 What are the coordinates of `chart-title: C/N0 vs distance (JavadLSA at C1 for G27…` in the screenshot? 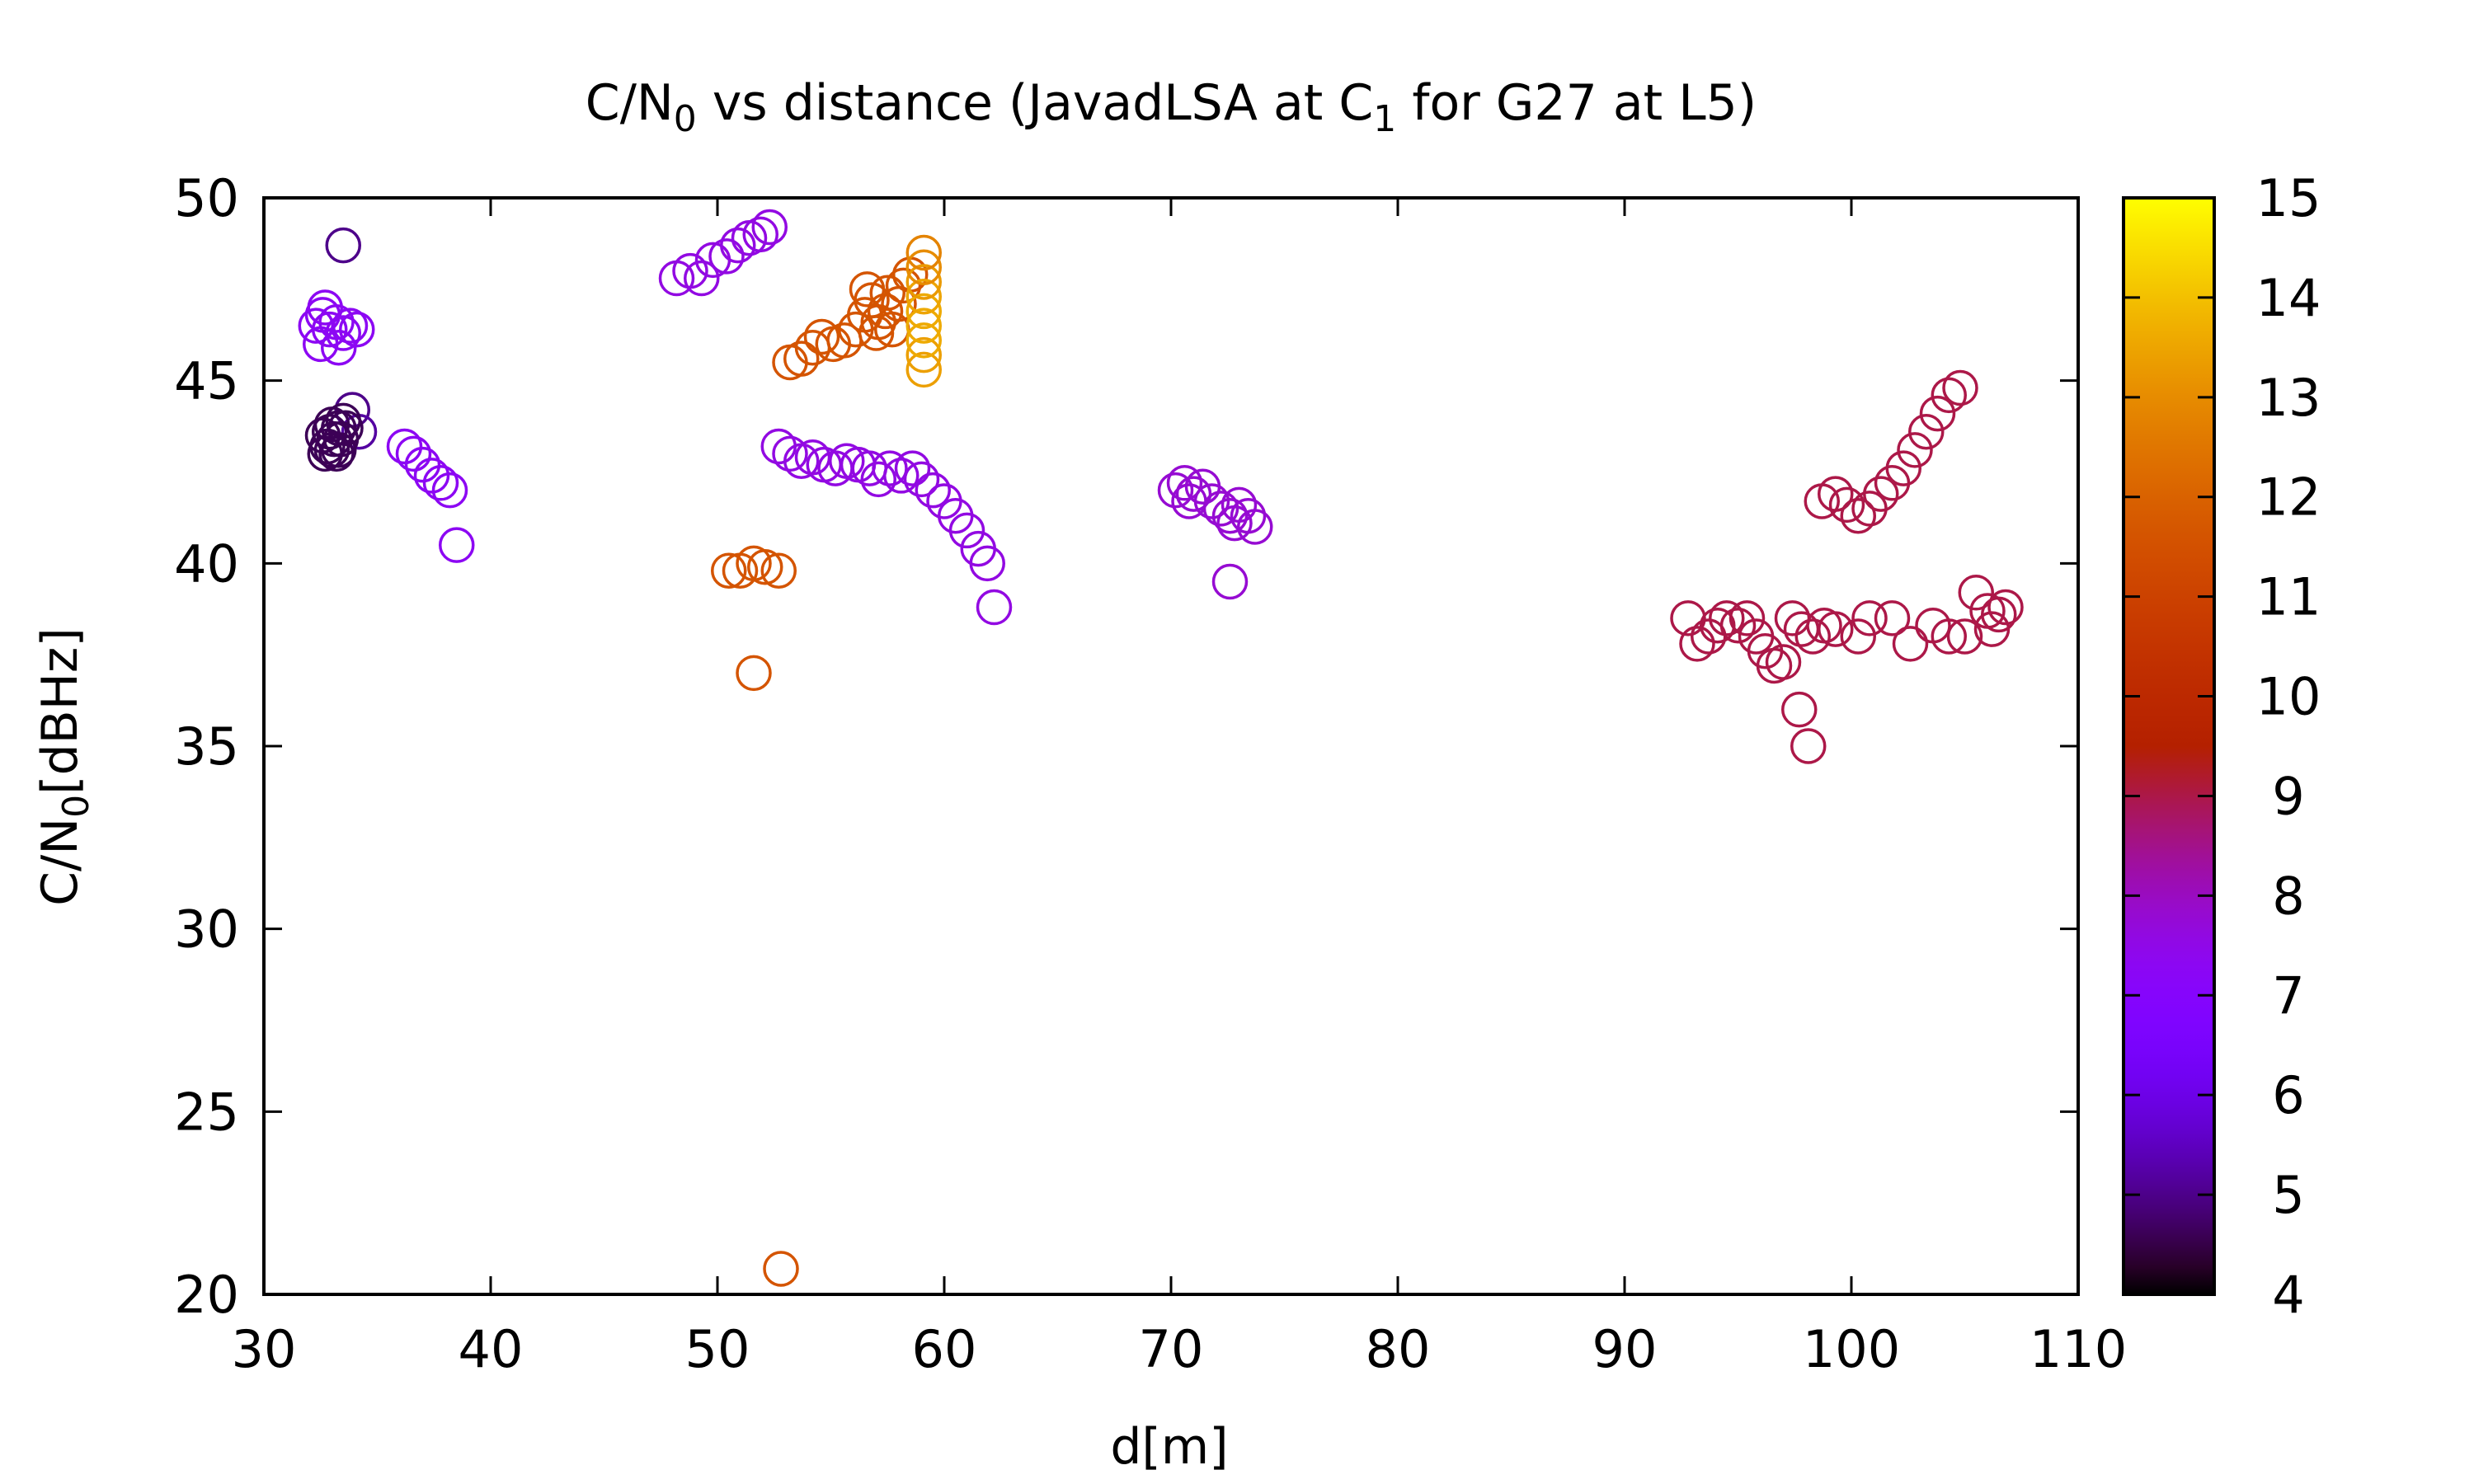 It's located at (1171, 107).